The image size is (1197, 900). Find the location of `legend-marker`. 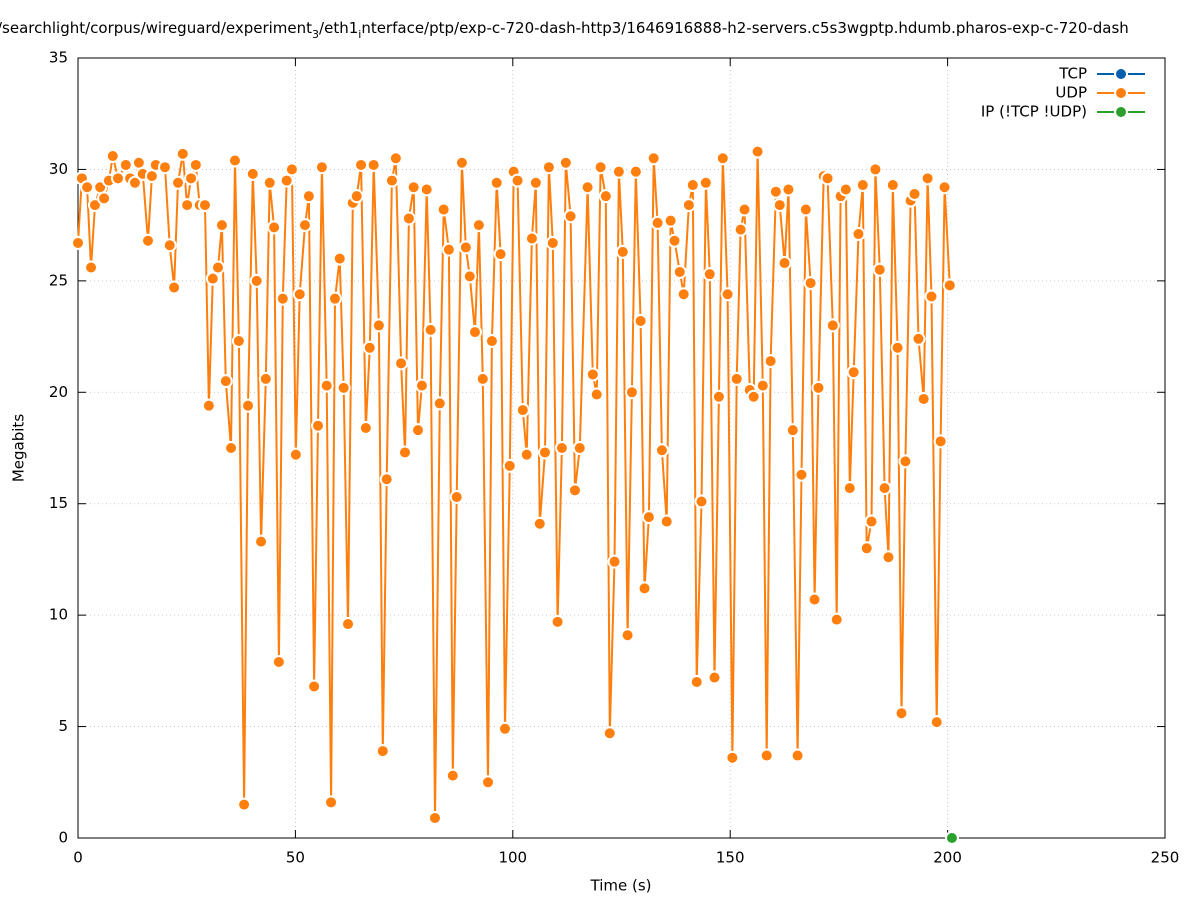

legend-marker is located at coordinates (1121, 93).